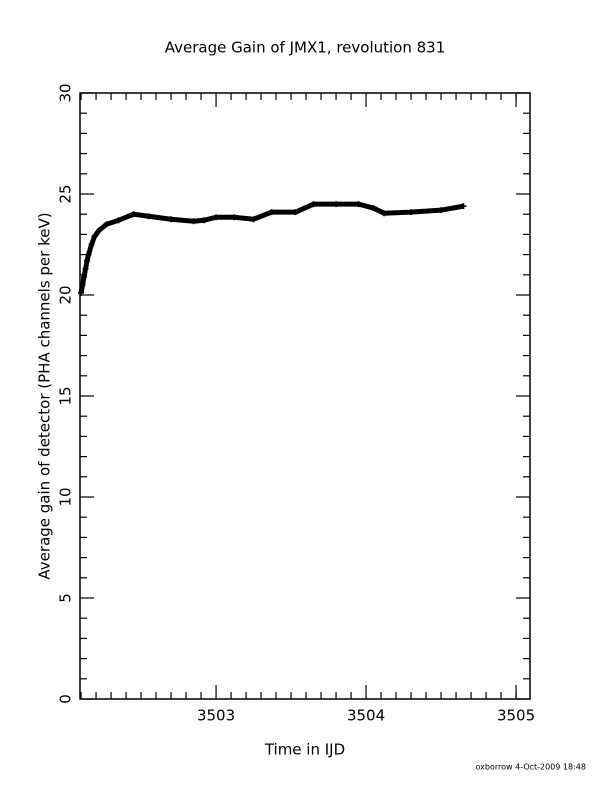  What do you see at coordinates (216, 716) in the screenshot?
I see `x-tick-label: 3503` at bounding box center [216, 716].